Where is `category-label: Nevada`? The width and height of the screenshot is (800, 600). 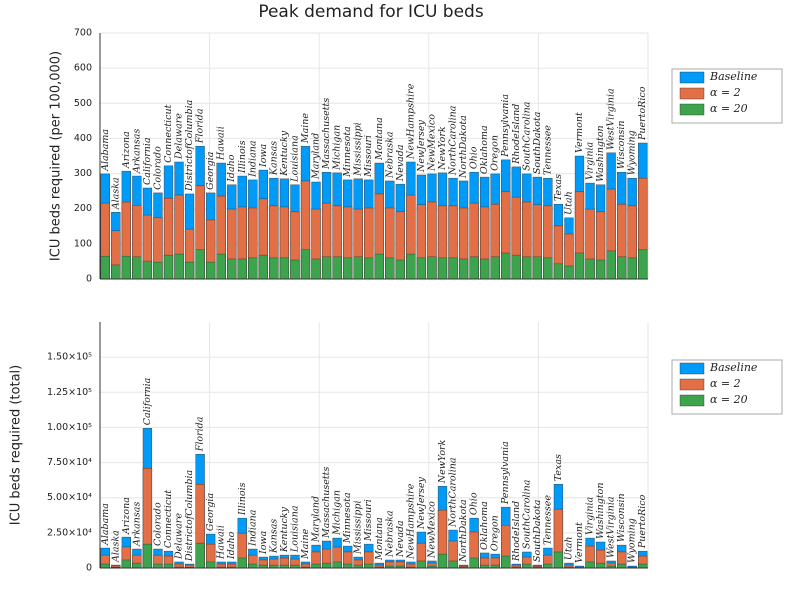 category-label: Nevada is located at coordinates (400, 163).